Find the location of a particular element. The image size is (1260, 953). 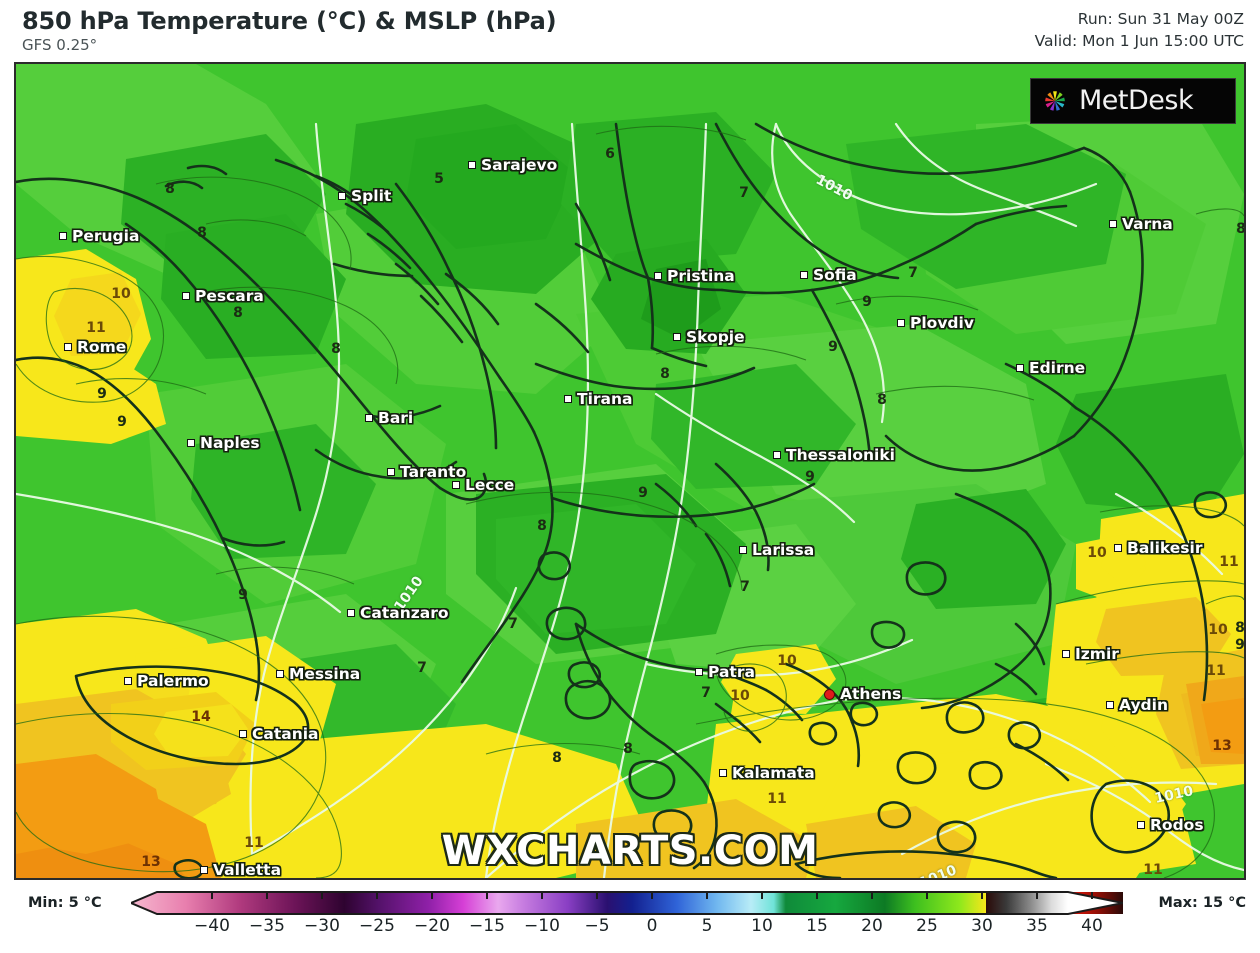

city-label: Edirne is located at coordinates (1057, 368).